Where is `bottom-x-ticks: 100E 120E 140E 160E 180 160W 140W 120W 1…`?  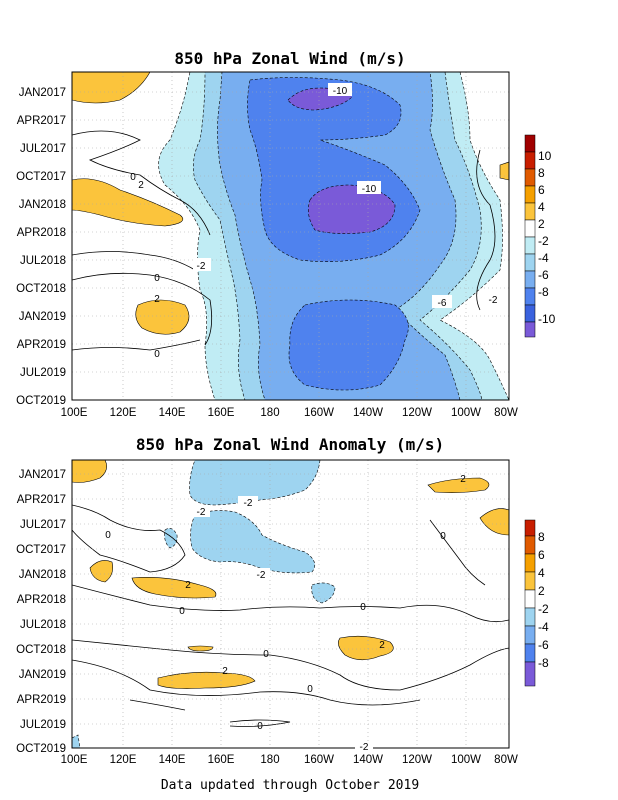 bottom-x-ticks: 100E 120E 140E 160E 180 160W 140W 120W 1… is located at coordinates (289, 760).